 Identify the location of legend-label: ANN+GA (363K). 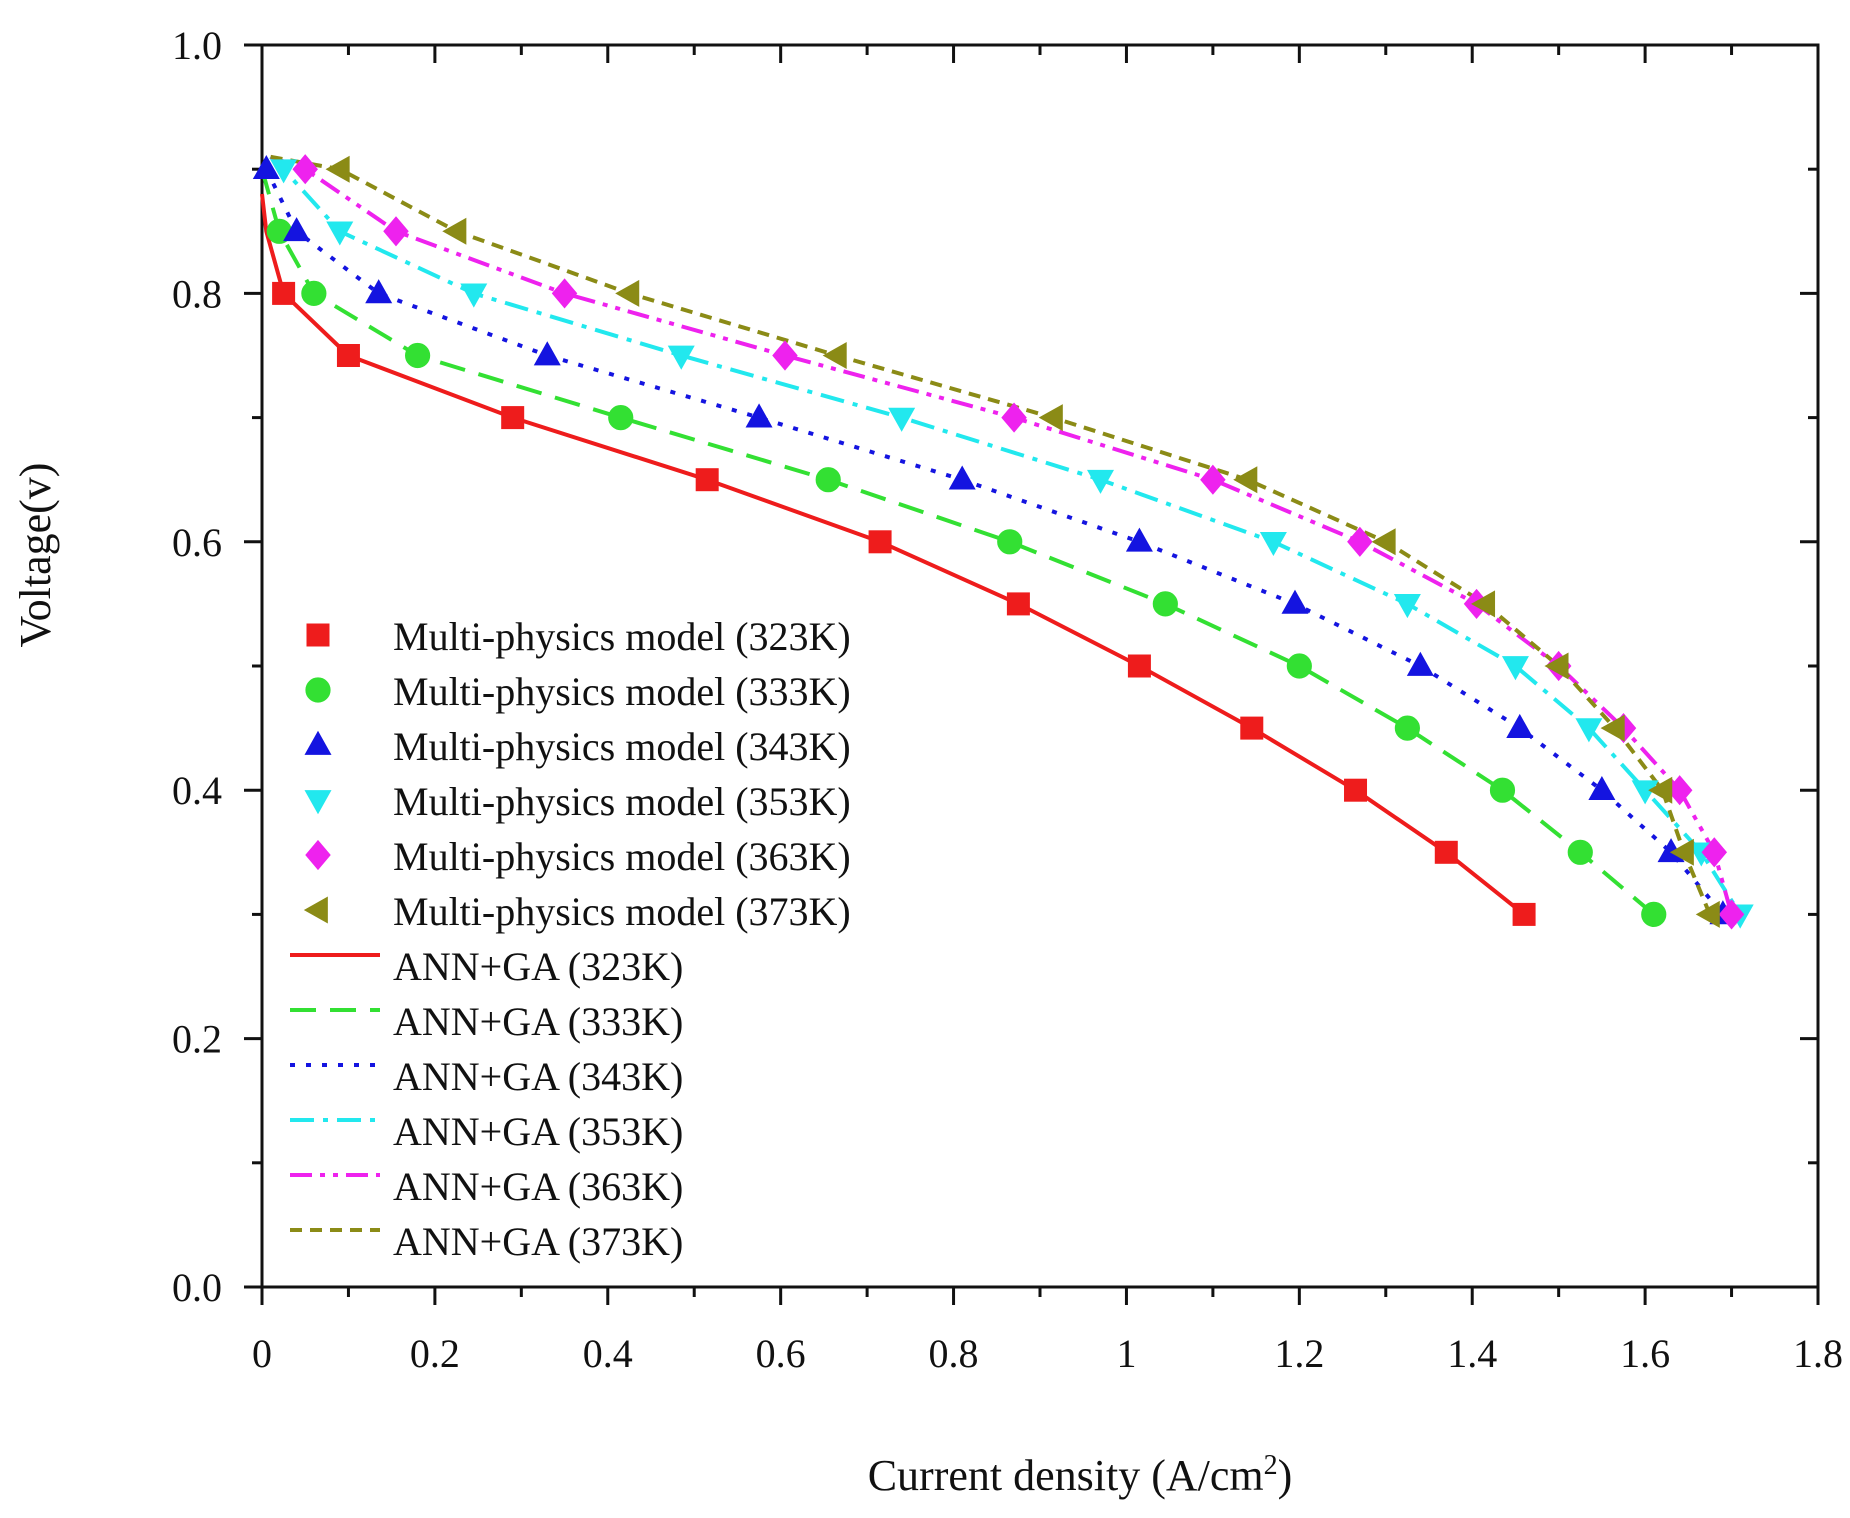
(538, 1186).